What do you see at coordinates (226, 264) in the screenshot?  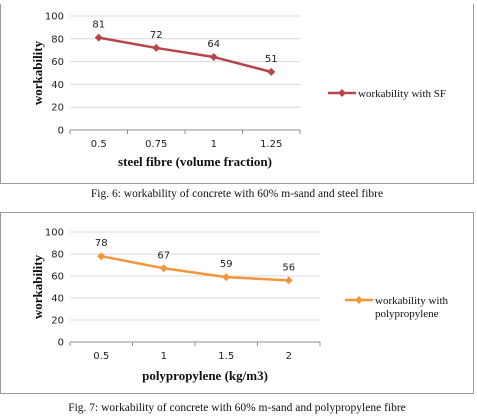 I see `data-label: 59` at bounding box center [226, 264].